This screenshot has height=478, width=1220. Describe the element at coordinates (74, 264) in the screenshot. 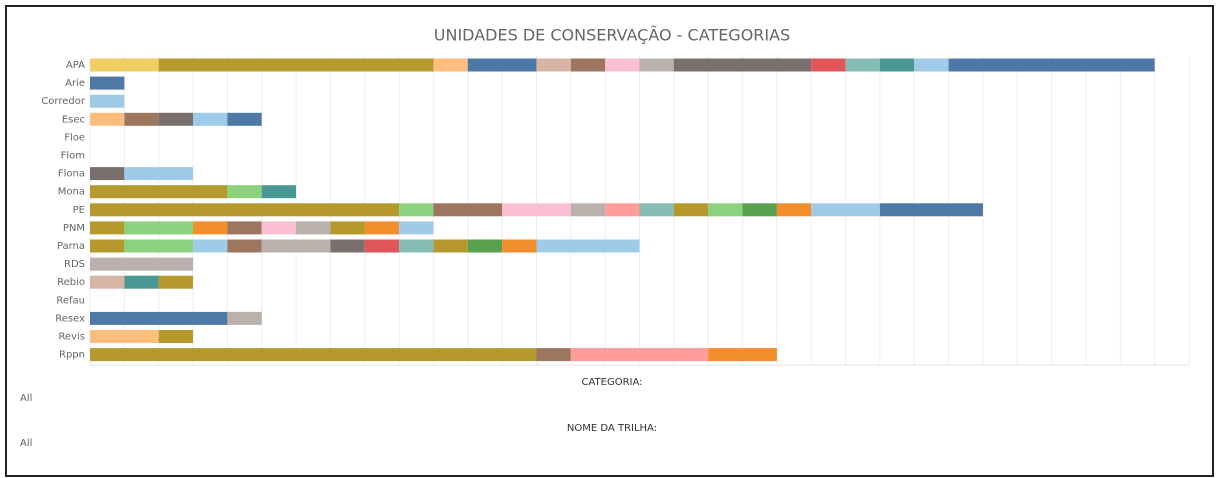

I see `y-tick-label: RDS` at that location.